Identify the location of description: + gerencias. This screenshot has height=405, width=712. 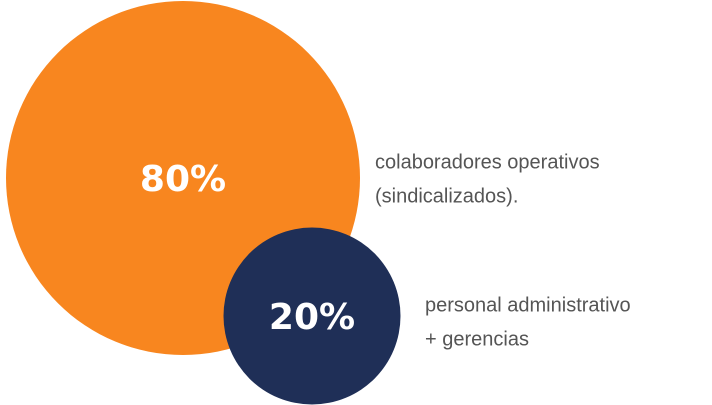
(477, 339).